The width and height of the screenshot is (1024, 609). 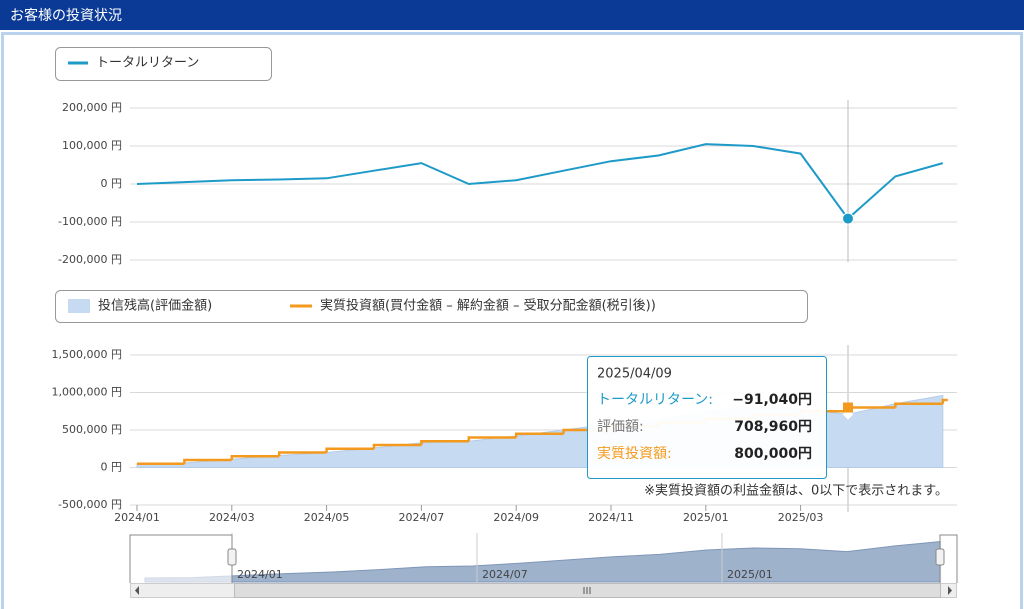 I want to click on legend-top, so click(x=163, y=64).